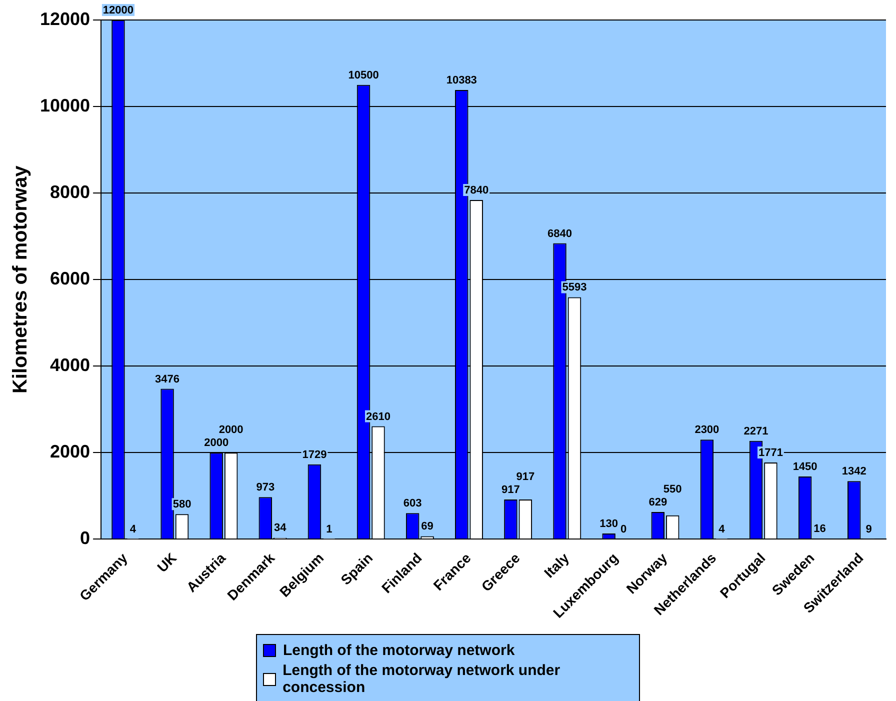  Describe the element at coordinates (314, 454) in the screenshot. I see `data-label: 1729` at that location.